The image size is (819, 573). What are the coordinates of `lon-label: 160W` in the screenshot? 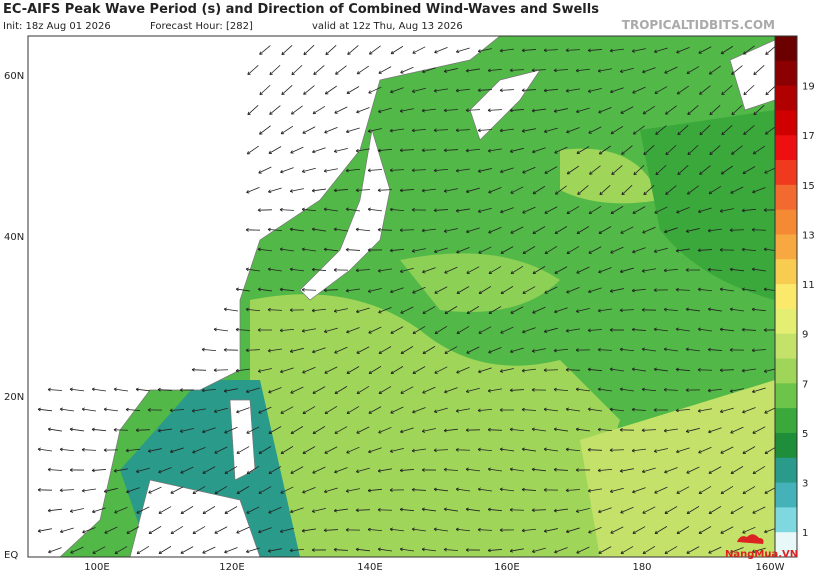 It's located at (770, 567).